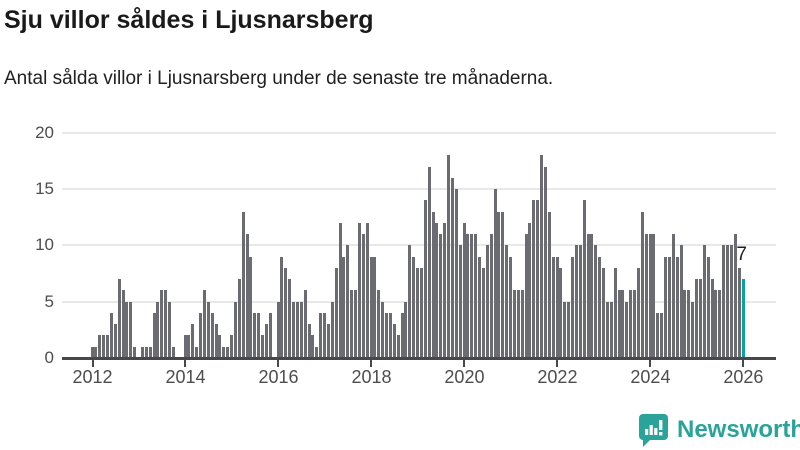 The width and height of the screenshot is (800, 450). I want to click on x-axis-label: 2014, so click(185, 377).